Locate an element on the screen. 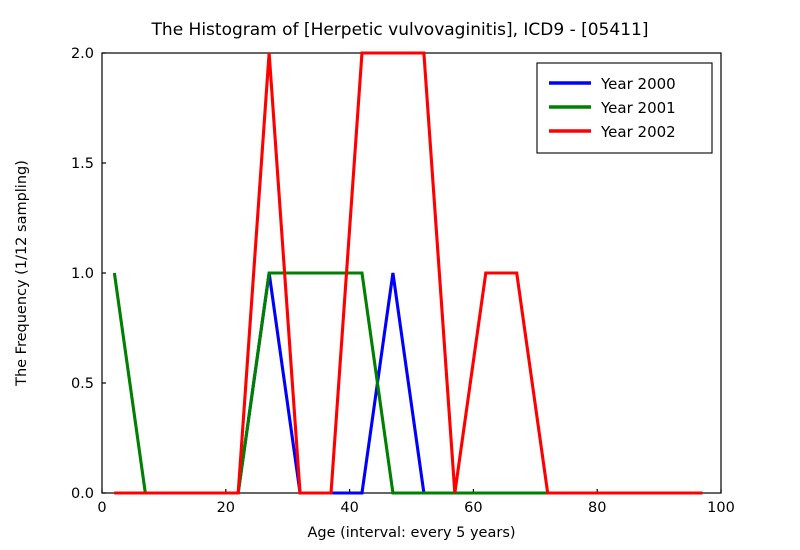 This screenshot has width=800, height=550. x-tick-label: 40 is located at coordinates (349, 508).